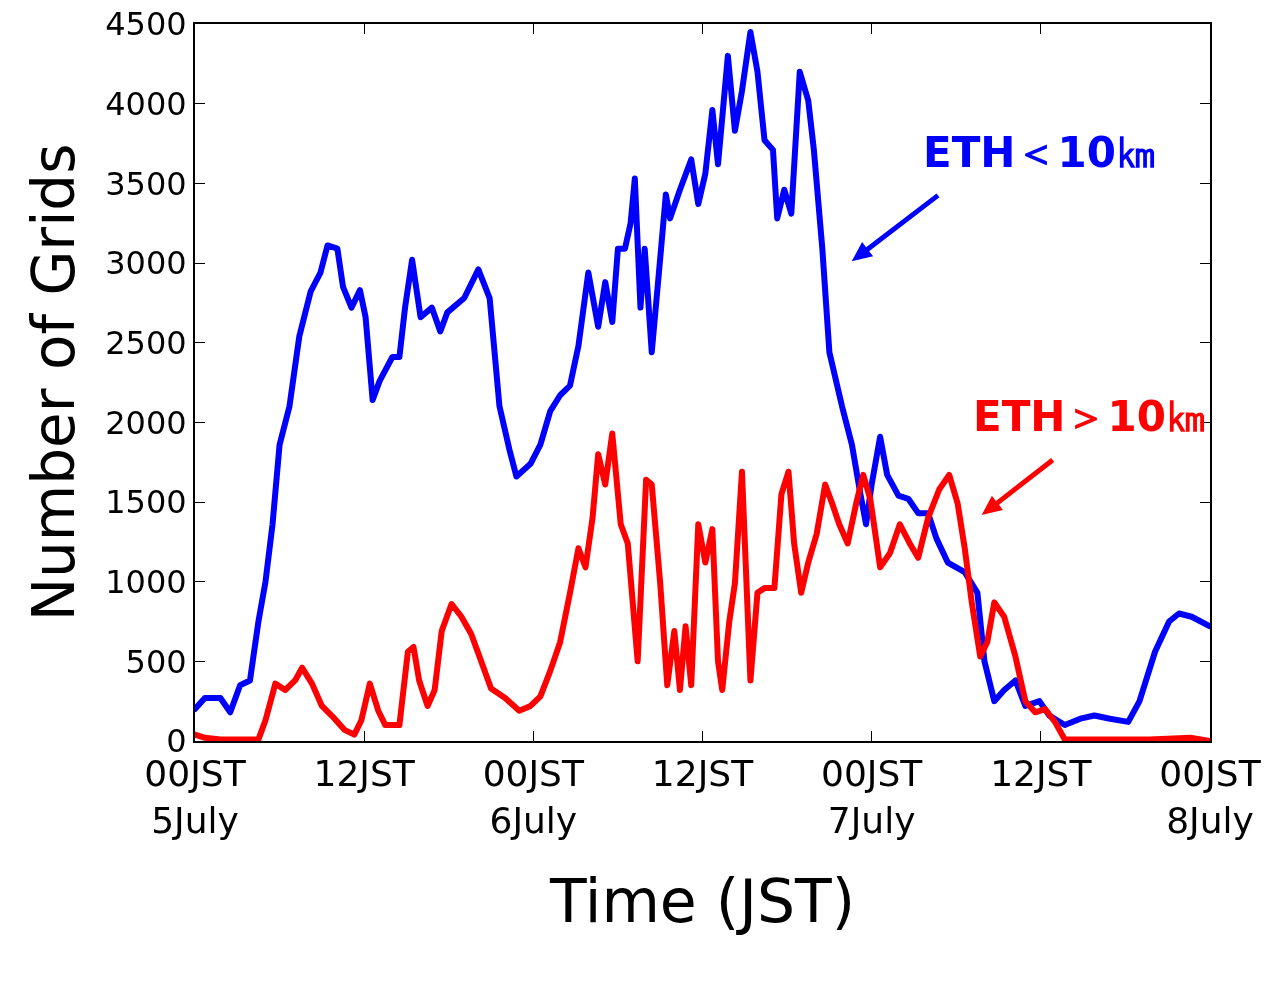 The height and width of the screenshot is (992, 1273). What do you see at coordinates (146, 342) in the screenshot?
I see `y-tick-label: 2500` at bounding box center [146, 342].